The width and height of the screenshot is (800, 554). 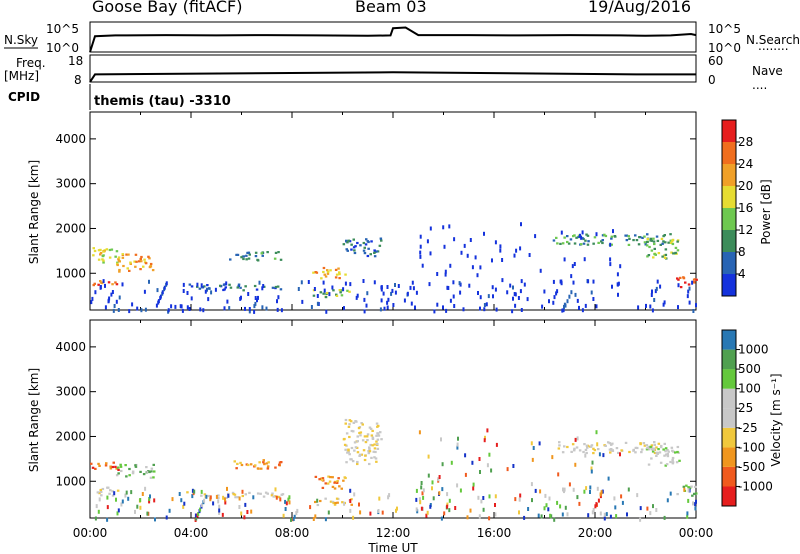 I want to click on power-ytick-label: 4000, so click(x=70, y=139).